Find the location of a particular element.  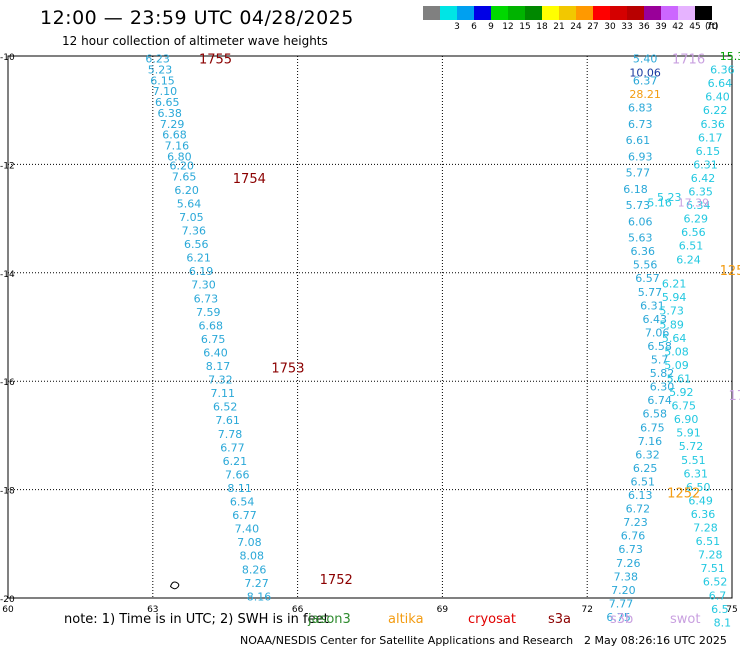

pass-time-label: 1252 is located at coordinates (683, 493).